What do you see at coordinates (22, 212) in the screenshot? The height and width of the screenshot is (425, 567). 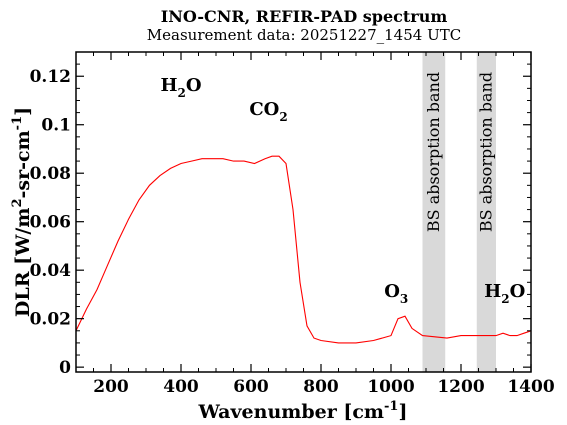 I see `y-axis-label: DLR [W/m2-sr-cm-1]` at bounding box center [22, 212].